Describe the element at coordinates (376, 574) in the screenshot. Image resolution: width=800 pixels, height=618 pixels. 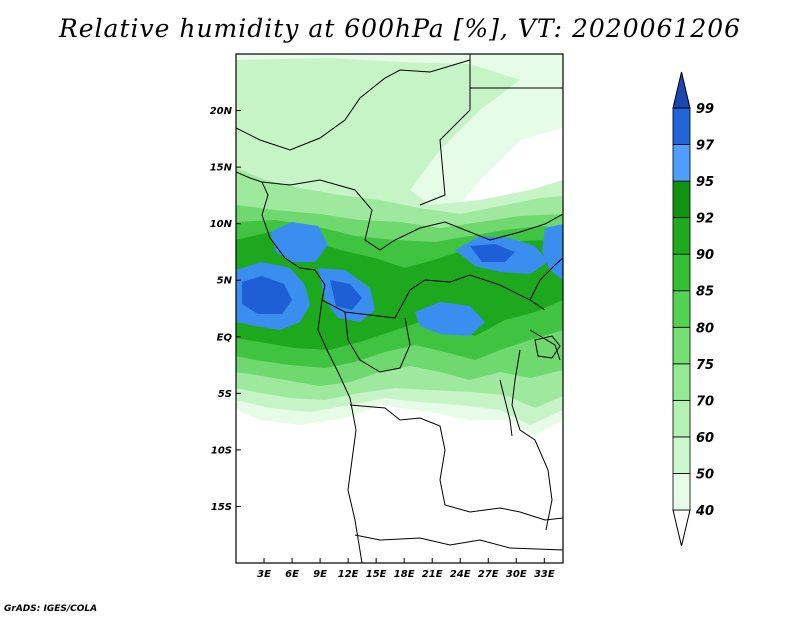
I see `lon-tick-label: 15E` at that location.